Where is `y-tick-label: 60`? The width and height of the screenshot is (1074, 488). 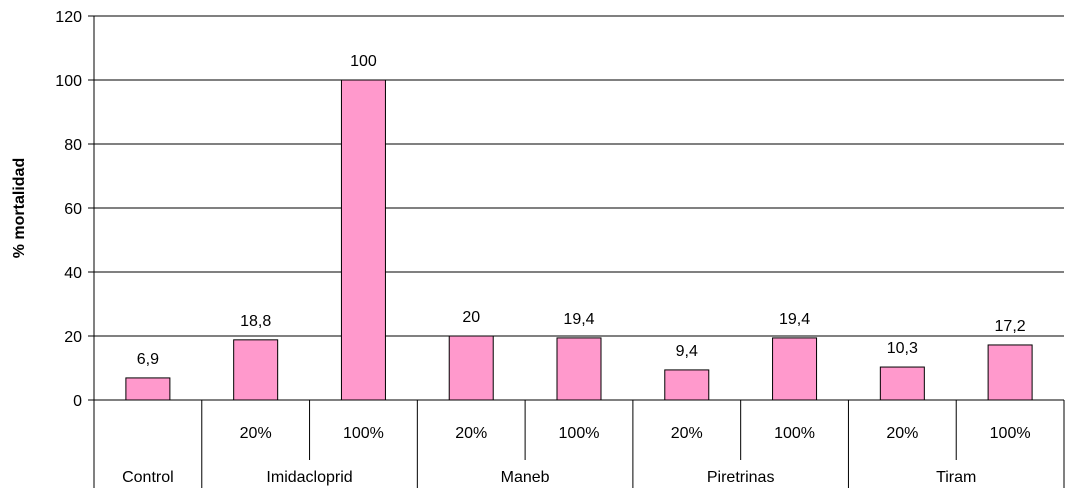 y-tick-label: 60 is located at coordinates (73, 209).